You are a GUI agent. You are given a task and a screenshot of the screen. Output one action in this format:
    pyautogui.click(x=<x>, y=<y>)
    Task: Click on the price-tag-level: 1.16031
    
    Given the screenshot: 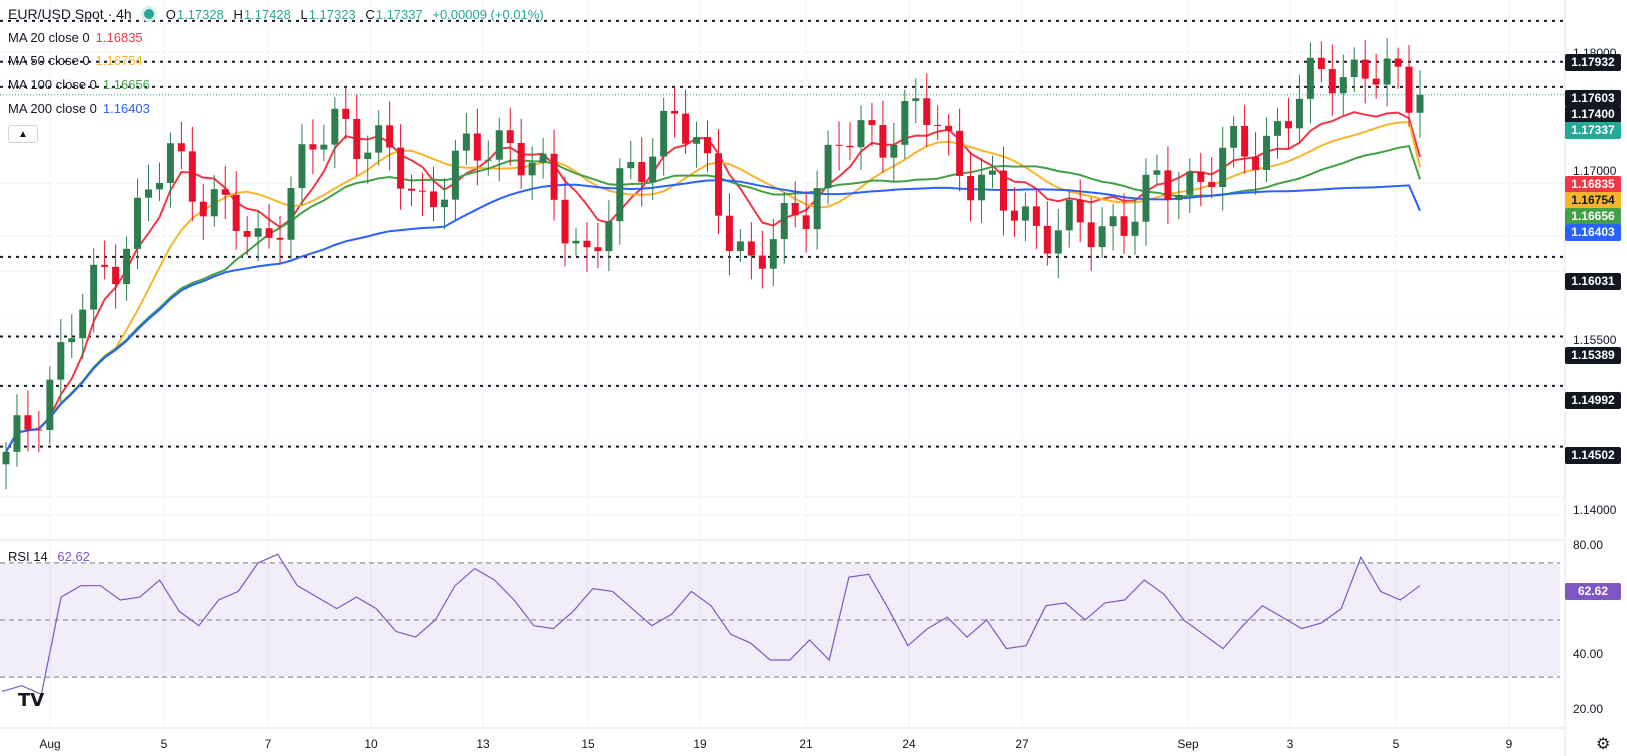 What is the action you would take?
    pyautogui.click(x=1593, y=281)
    